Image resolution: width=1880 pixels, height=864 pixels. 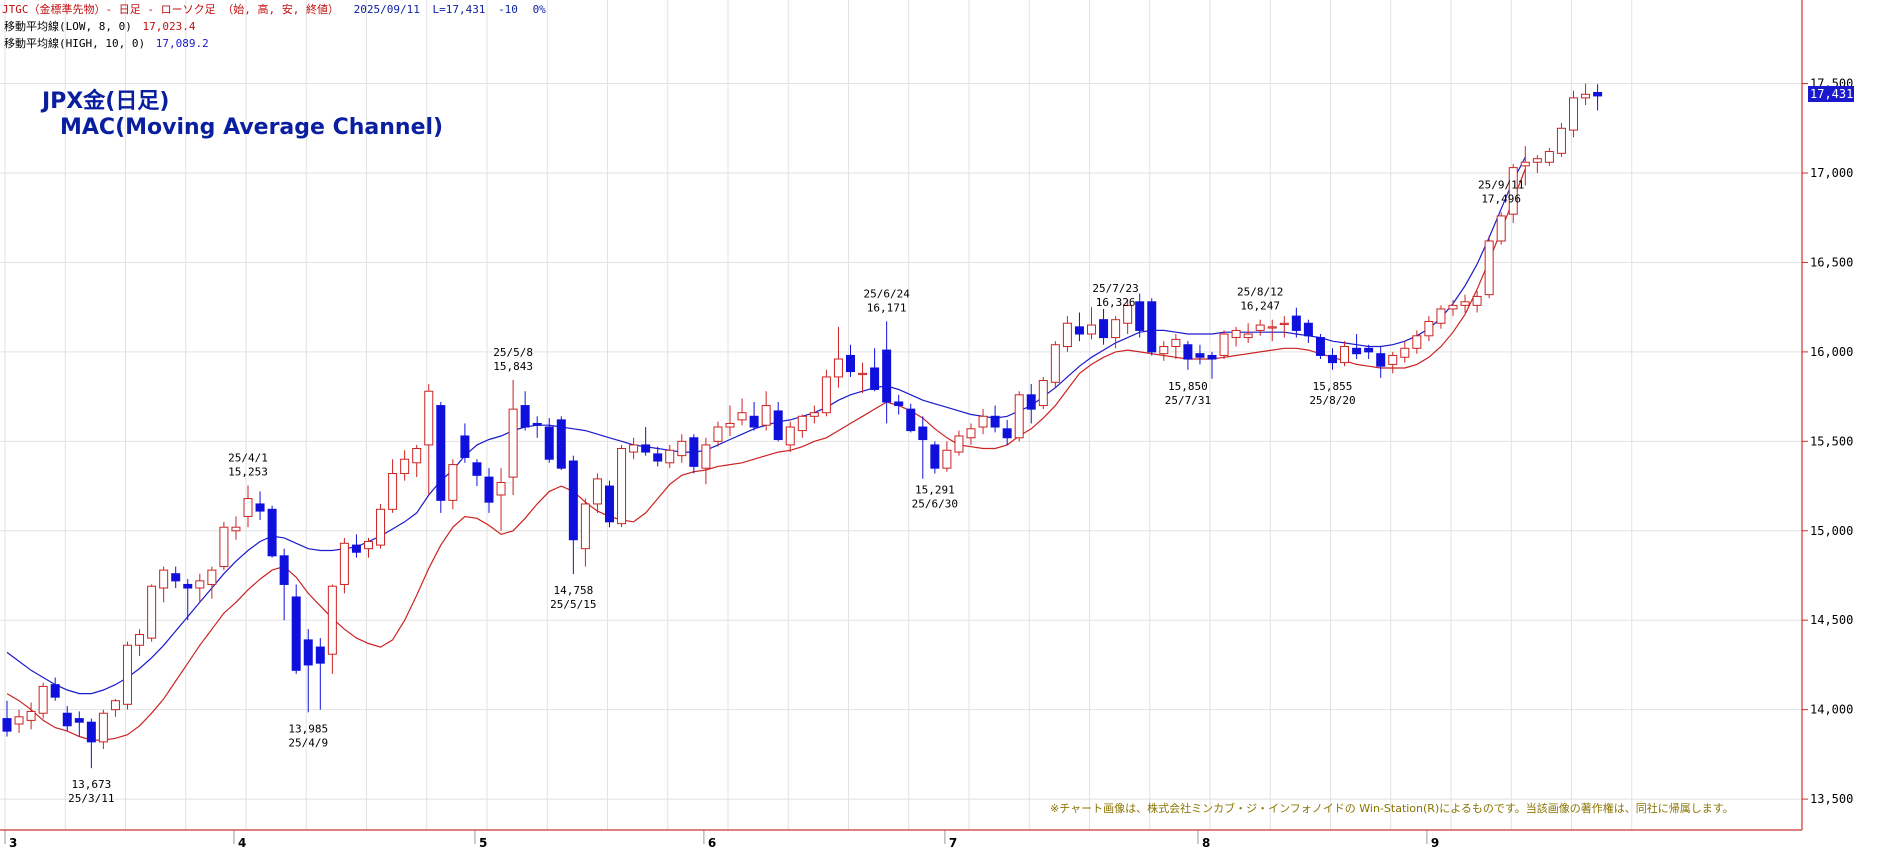 What do you see at coordinates (91, 784) in the screenshot?
I see `annotation-price: 13,673` at bounding box center [91, 784].